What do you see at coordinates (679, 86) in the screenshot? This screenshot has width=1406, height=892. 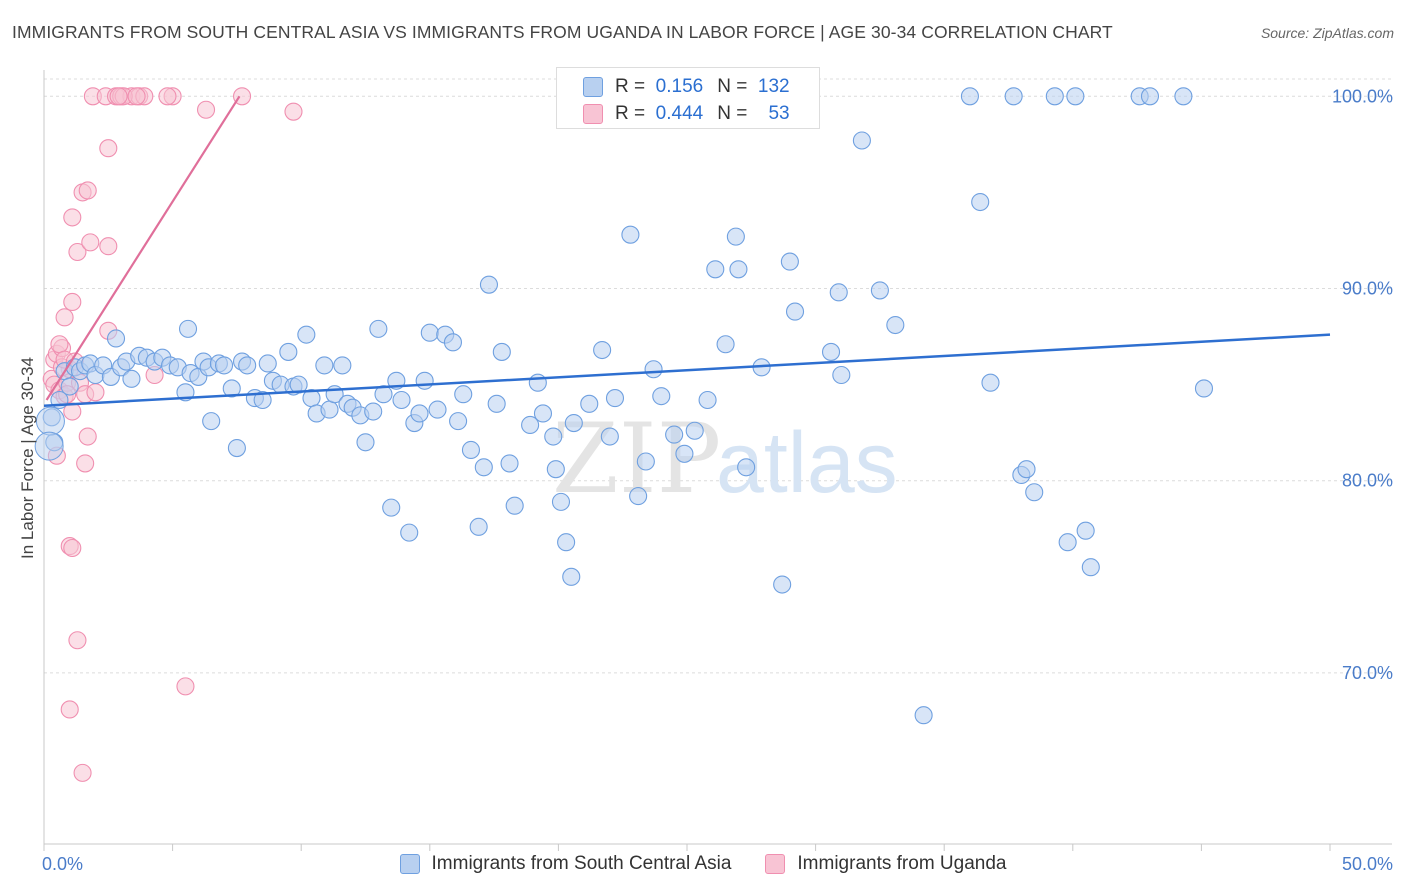 I see `legend-r-value: 0.156` at bounding box center [679, 86].